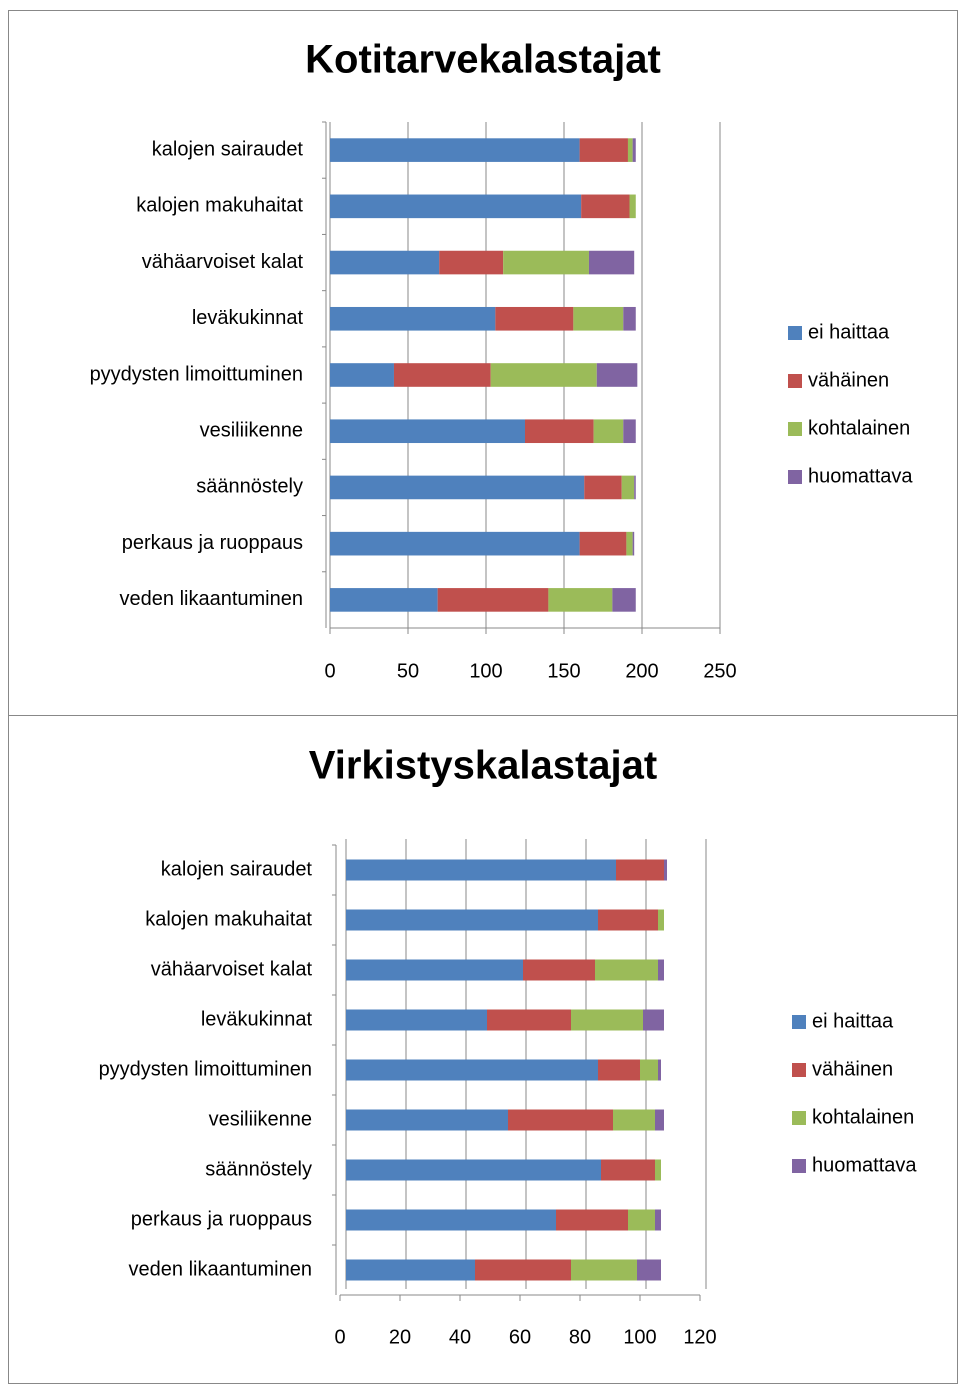 The height and width of the screenshot is (1385, 958). I want to click on x-tick-label: 60, so click(520, 1337).